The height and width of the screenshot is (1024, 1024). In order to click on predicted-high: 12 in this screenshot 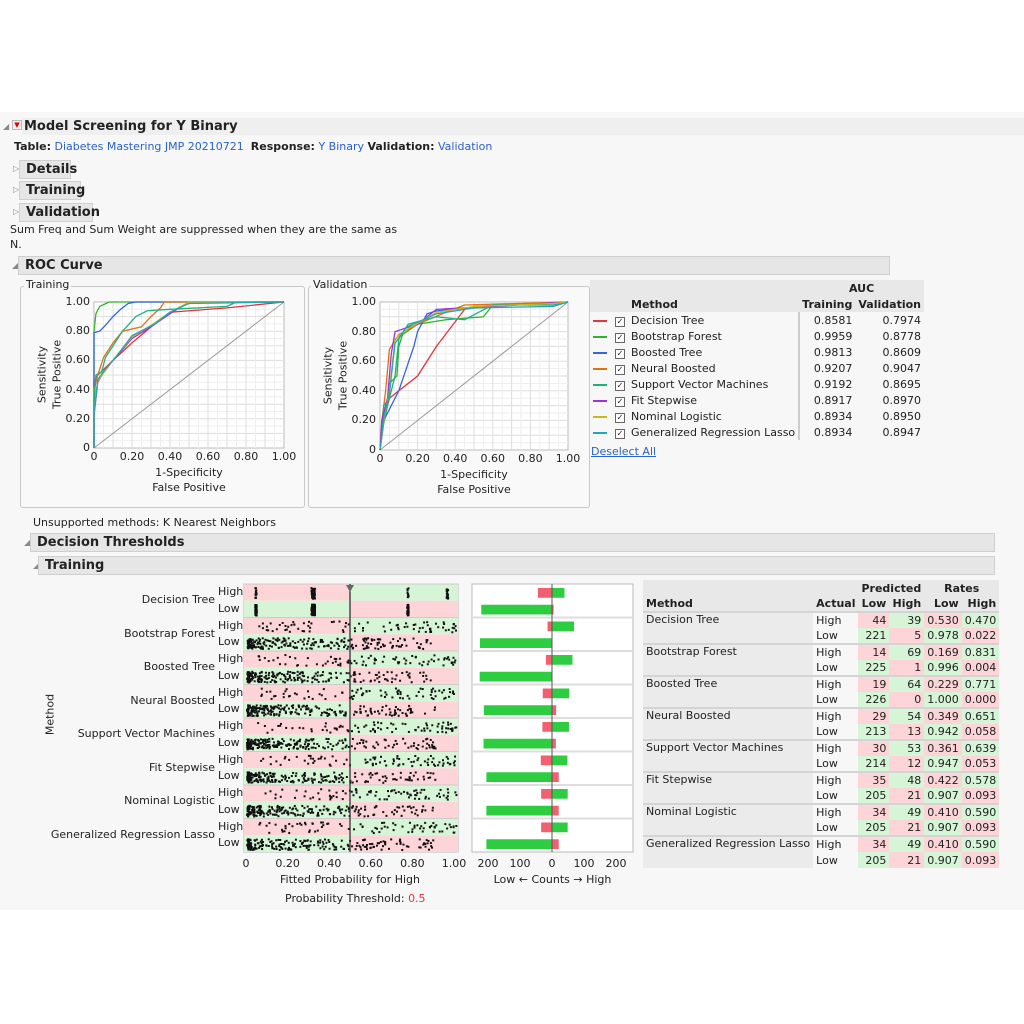, I will do `click(907, 764)`.